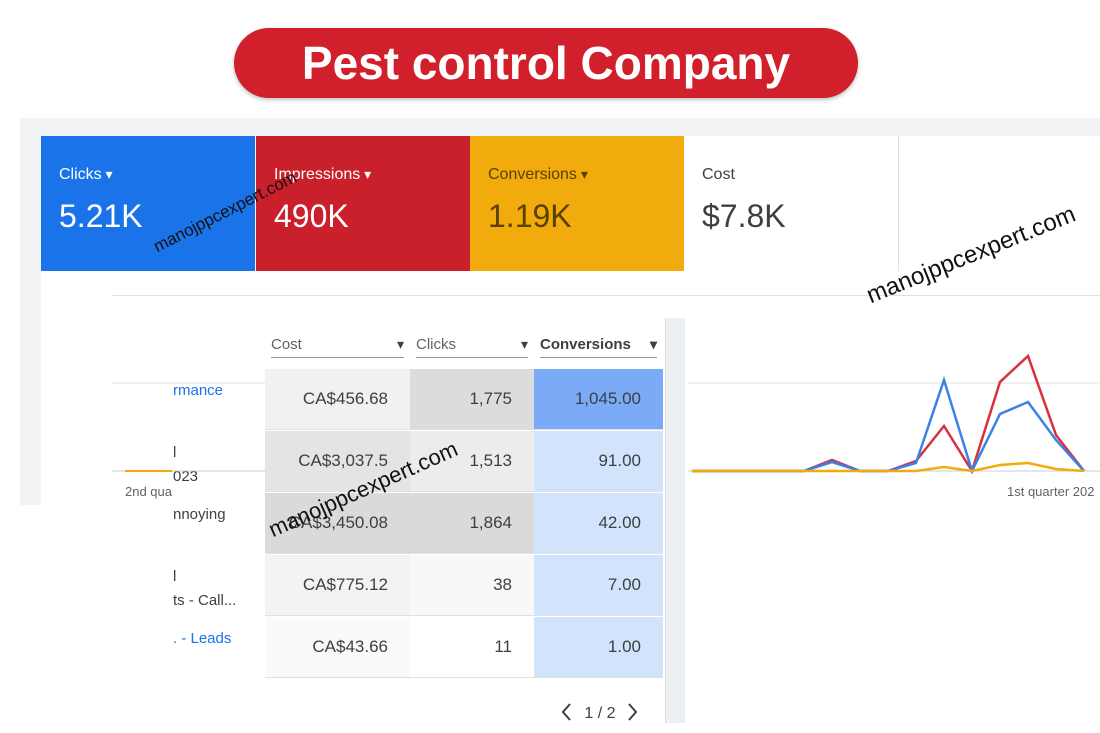 The image size is (1100, 733). Describe the element at coordinates (546, 63) in the screenshot. I see `title-pill: Pest control Company` at that location.